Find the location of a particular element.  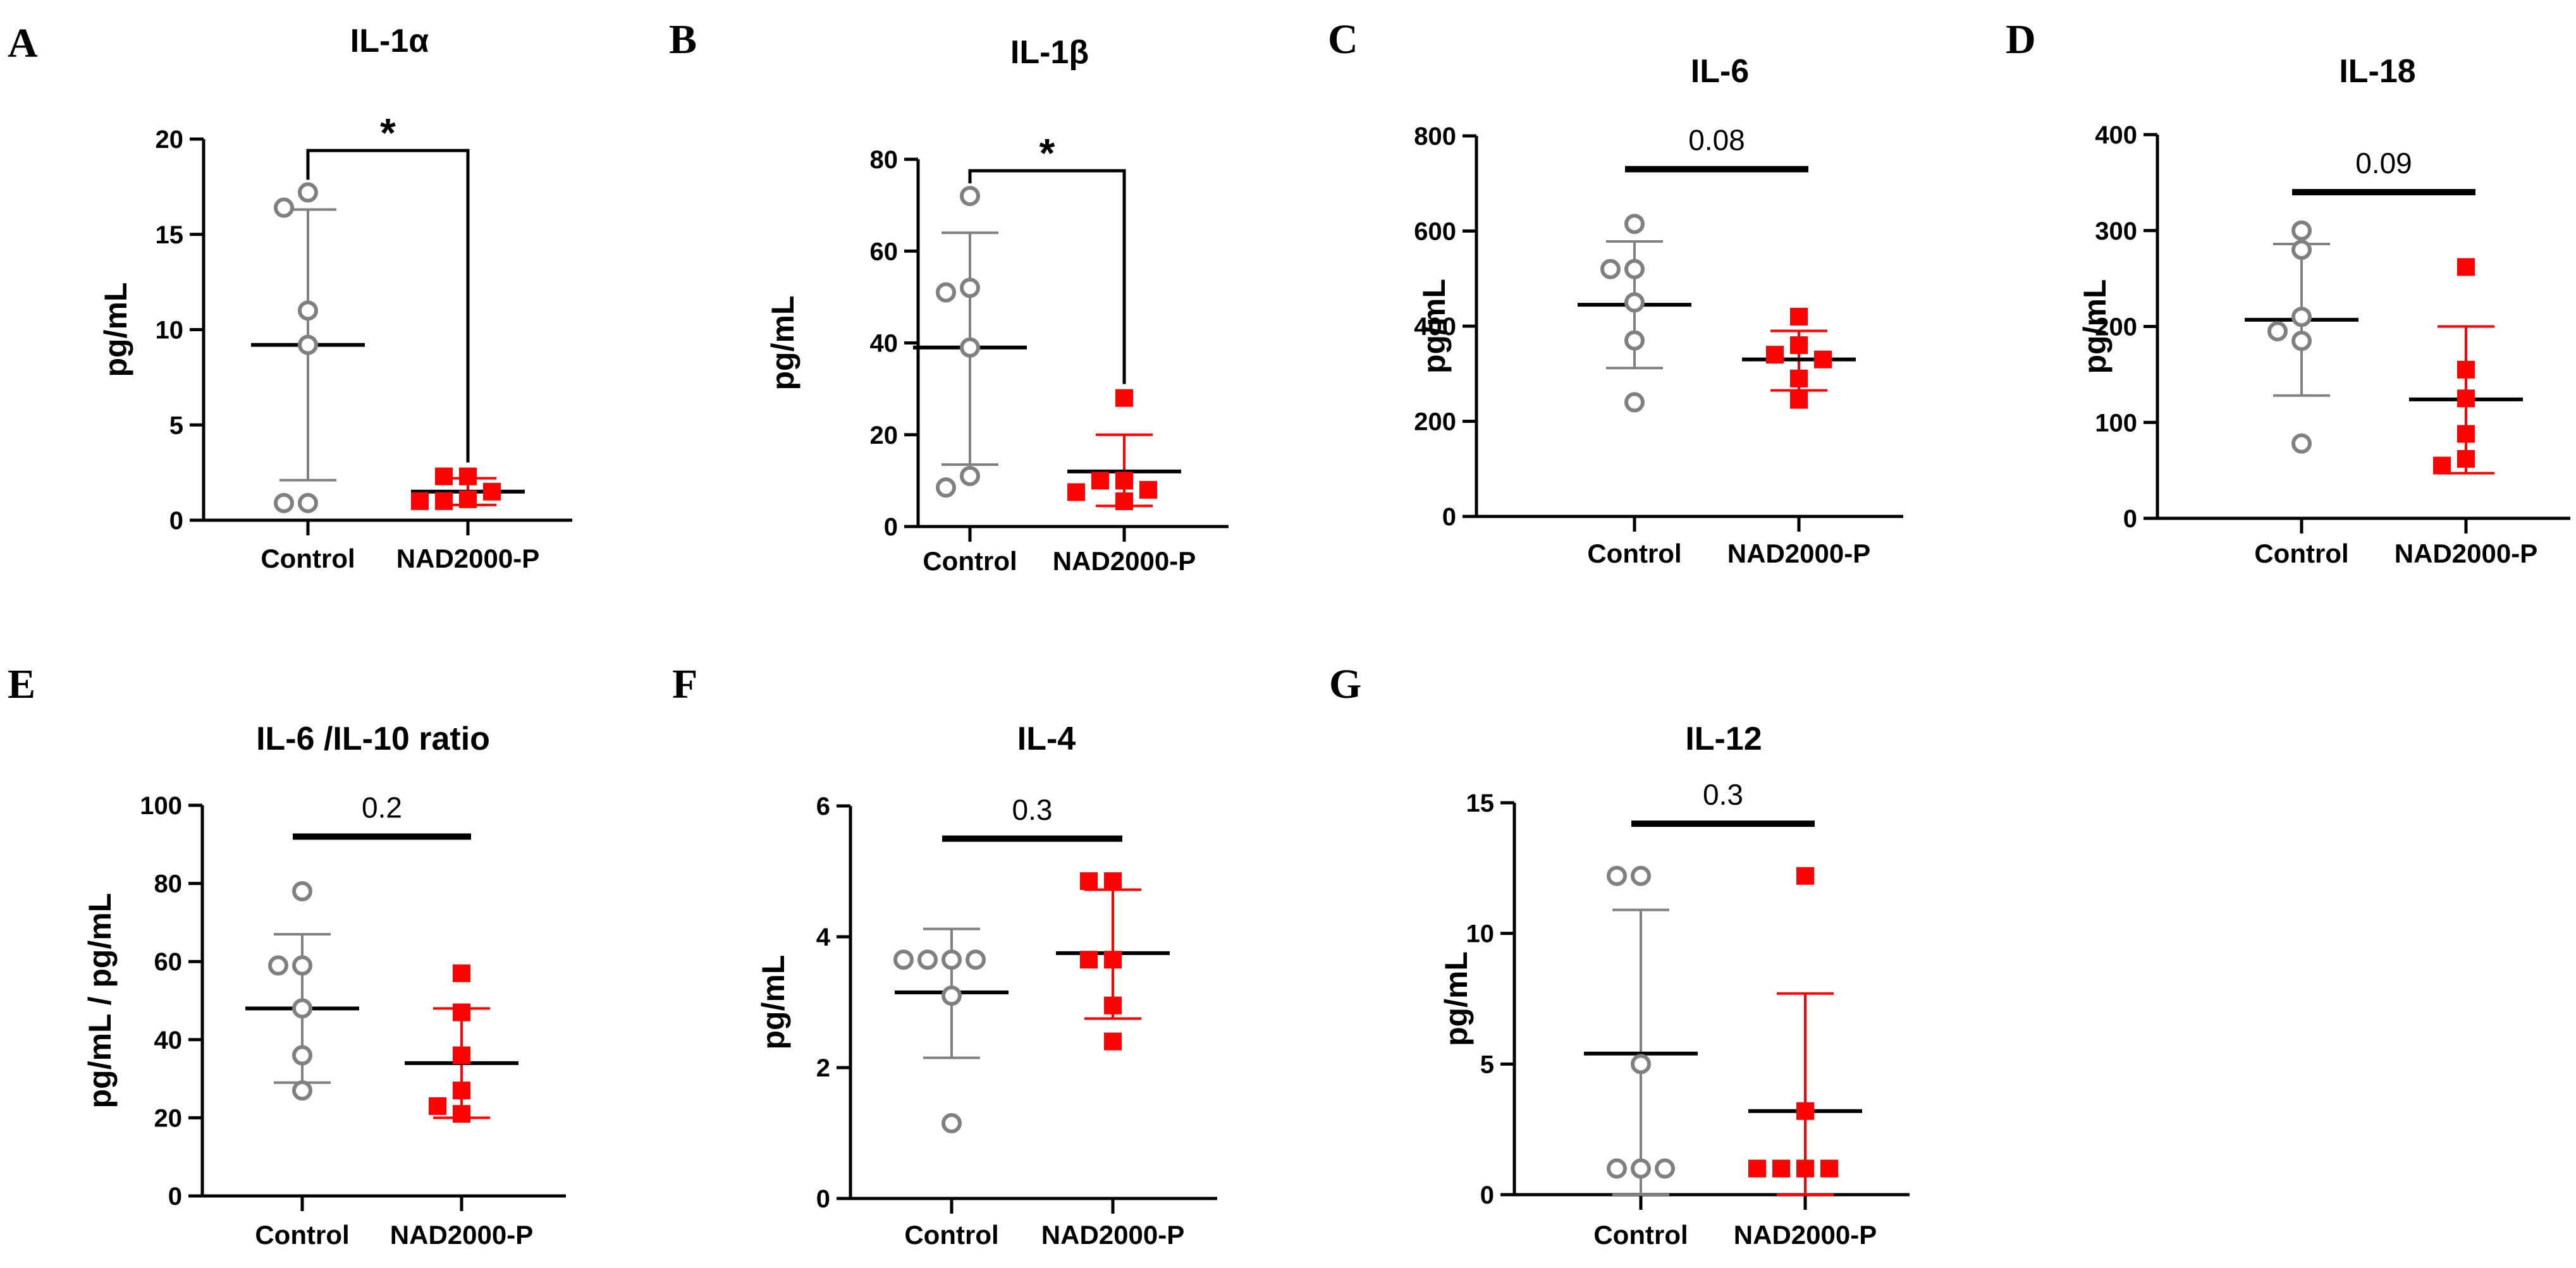

y-tick-label-c: 800 is located at coordinates (1435, 136).